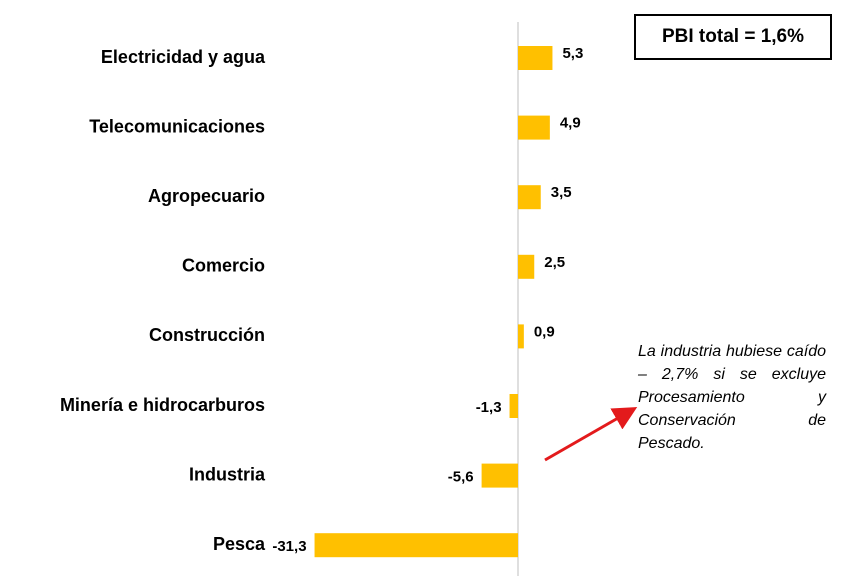  I want to click on category-label: Pesca, so click(239, 544).